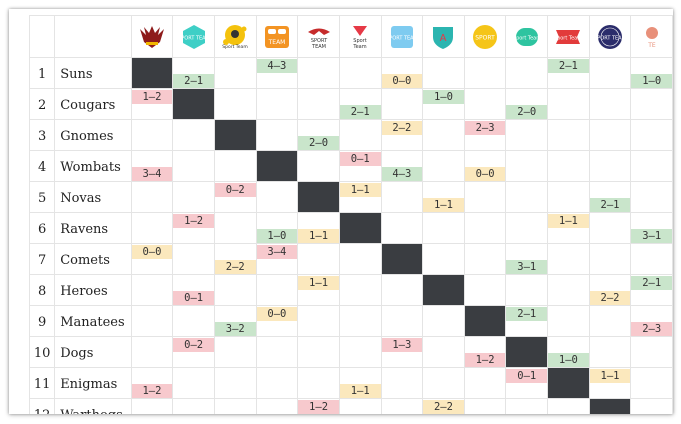 The width and height of the screenshot is (681, 424). What do you see at coordinates (84, 291) in the screenshot?
I see `team-name: Heroes` at bounding box center [84, 291].